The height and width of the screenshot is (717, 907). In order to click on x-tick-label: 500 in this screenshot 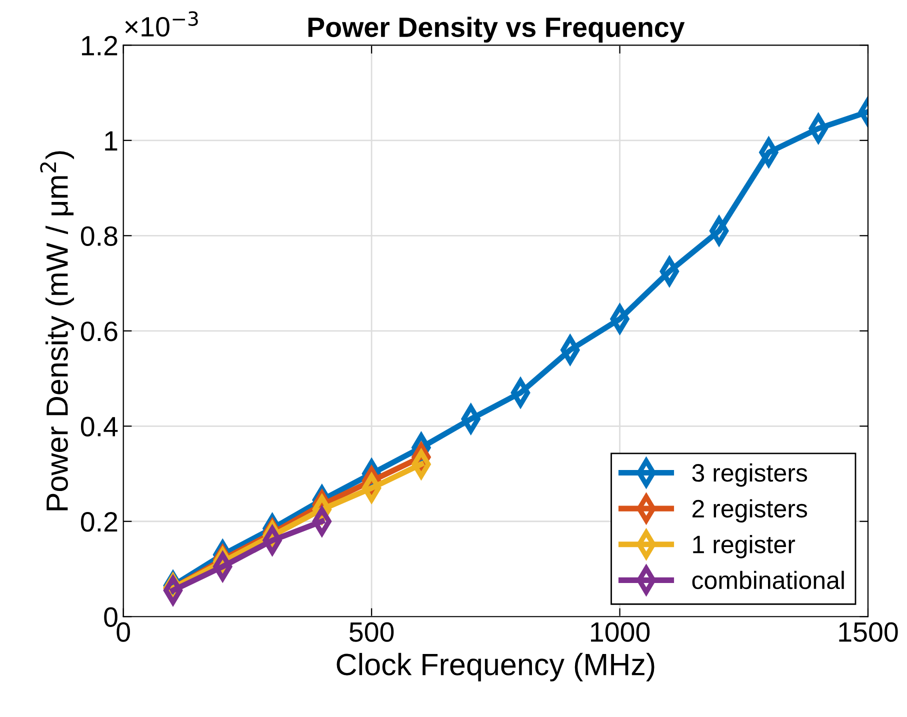, I will do `click(372, 632)`.